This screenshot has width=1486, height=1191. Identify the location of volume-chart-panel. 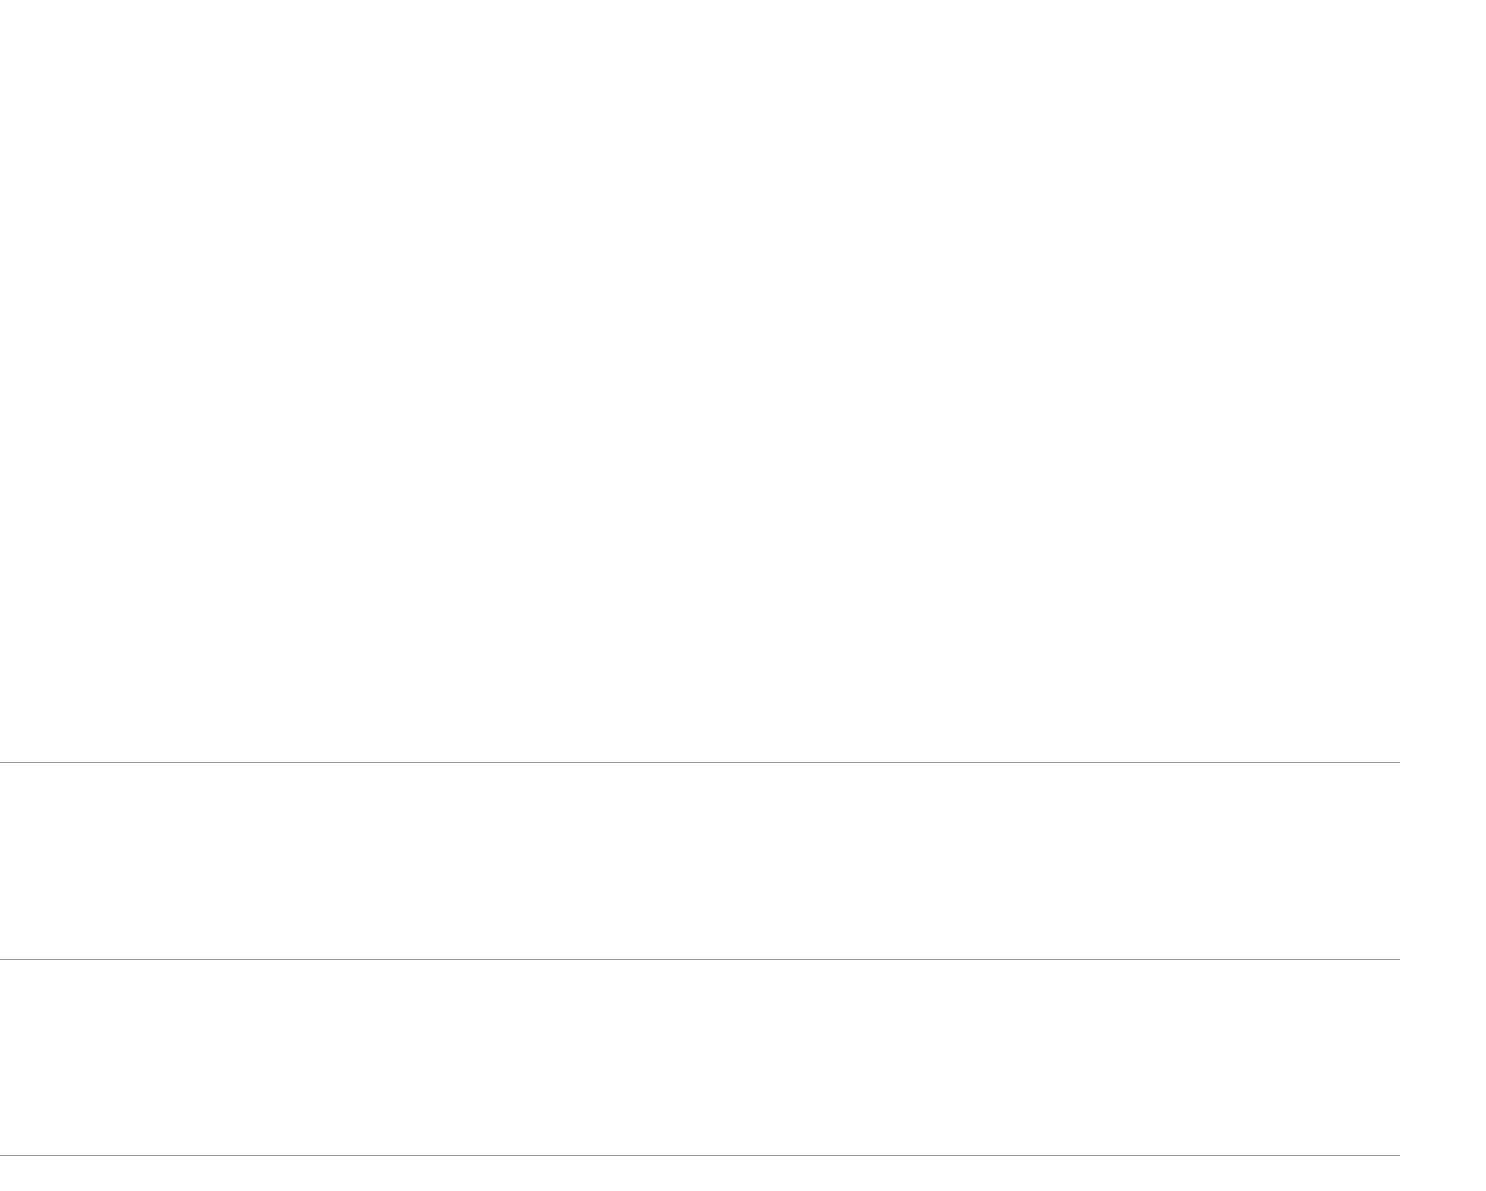
(700, 874).